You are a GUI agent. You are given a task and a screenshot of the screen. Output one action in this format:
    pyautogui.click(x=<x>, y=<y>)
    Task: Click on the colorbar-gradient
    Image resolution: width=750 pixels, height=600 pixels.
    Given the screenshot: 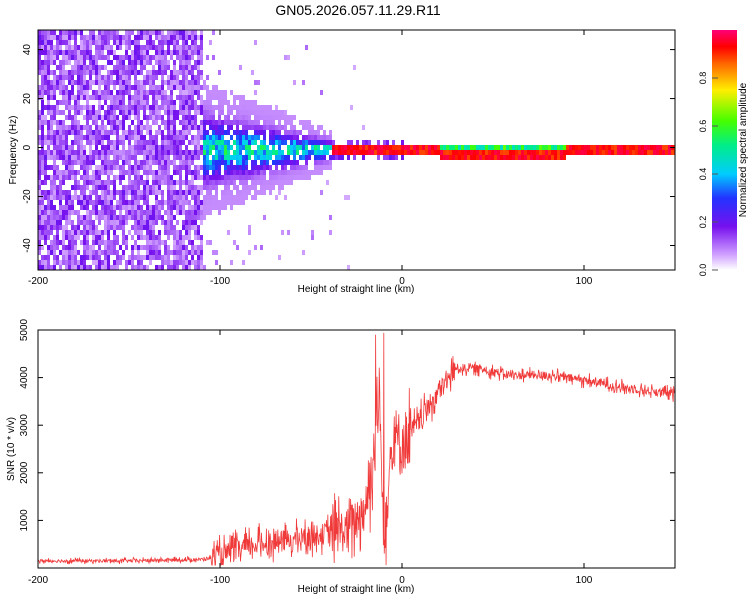 What is the action you would take?
    pyautogui.click(x=724, y=150)
    